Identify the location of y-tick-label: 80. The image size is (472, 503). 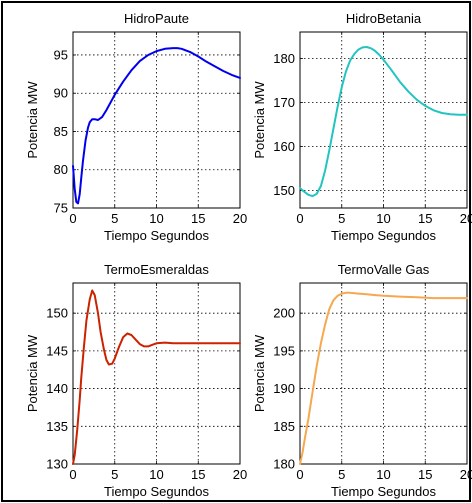
(61, 169).